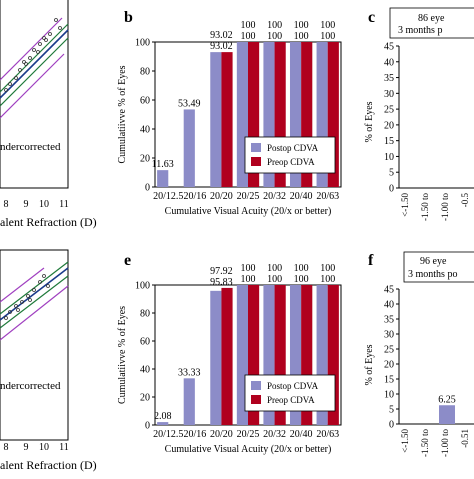  I want to click on x-tick-label: 20/16, so click(194, 434).